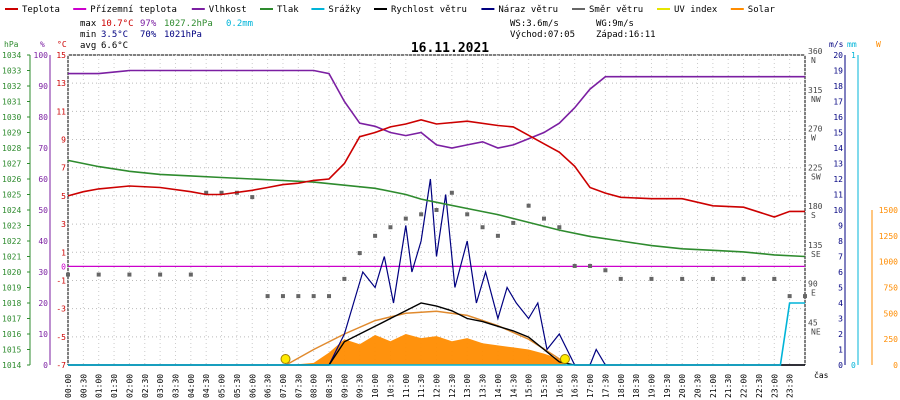 This screenshot has height=400, width=900. I want to click on ms-tick-label: 18, so click(838, 86).